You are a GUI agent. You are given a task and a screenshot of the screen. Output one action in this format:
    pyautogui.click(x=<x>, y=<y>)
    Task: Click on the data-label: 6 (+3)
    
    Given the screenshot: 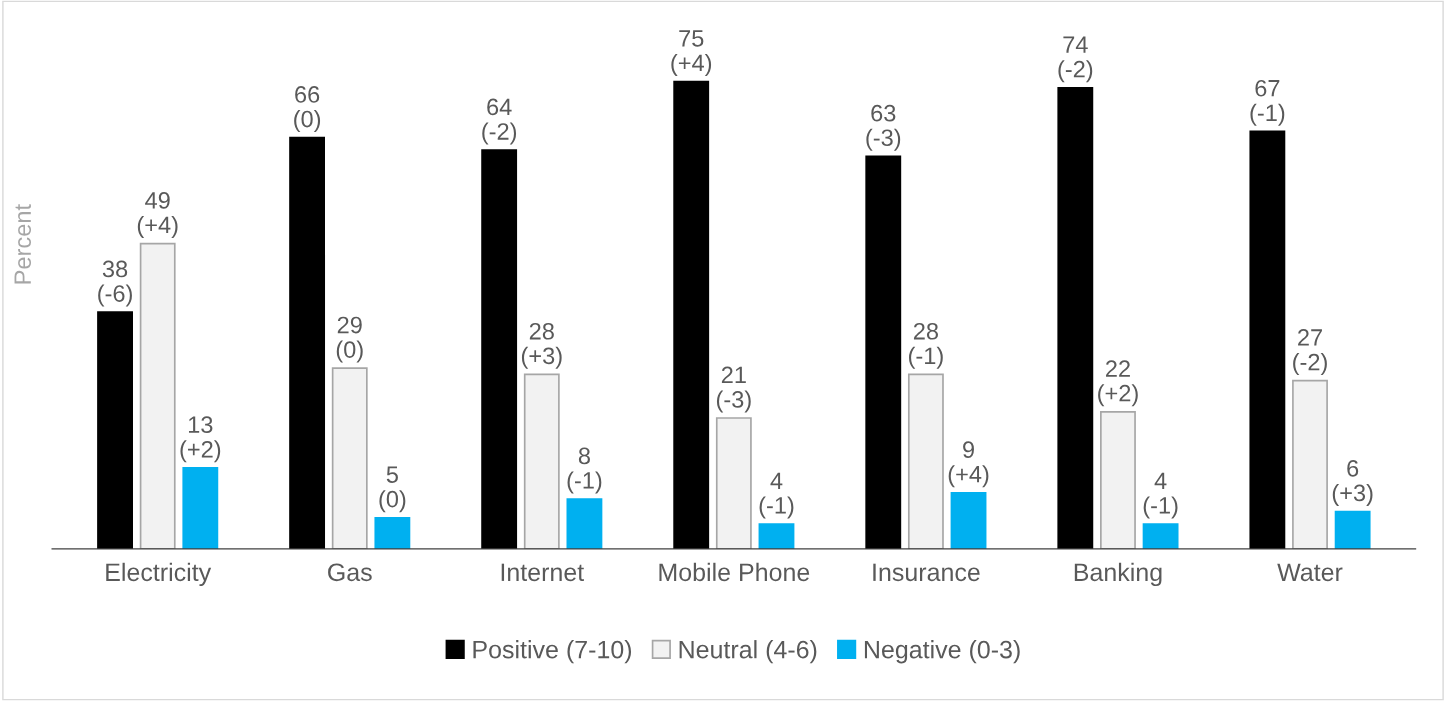 What is the action you would take?
    pyautogui.click(x=1352, y=482)
    